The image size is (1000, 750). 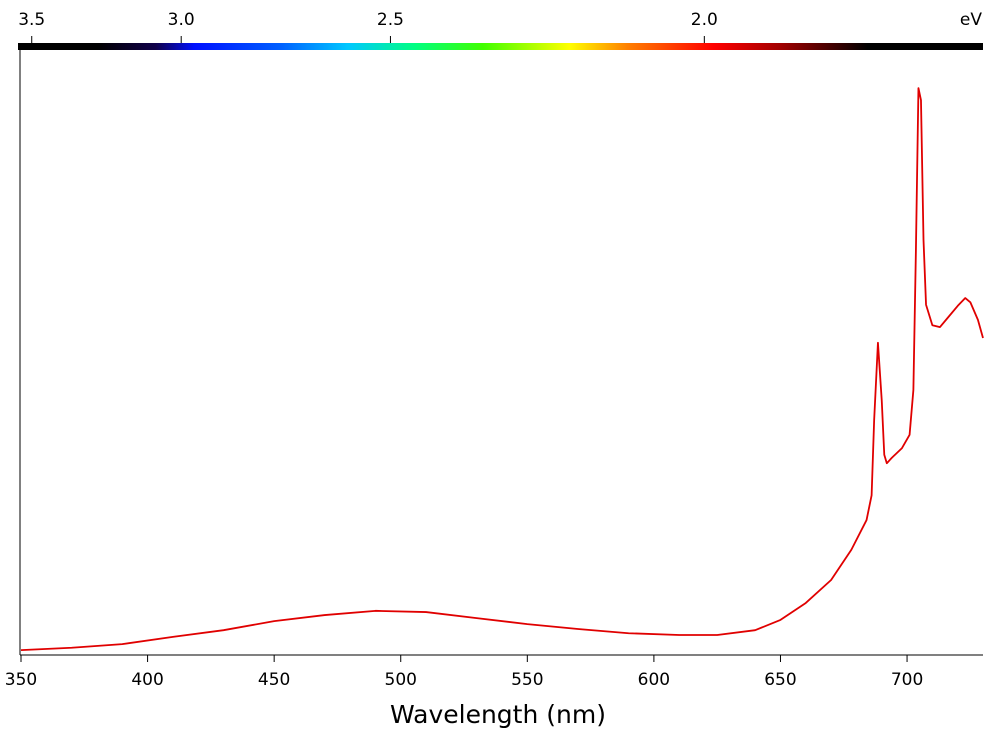 I want to click on x-tick-label: 550, so click(x=527, y=680).